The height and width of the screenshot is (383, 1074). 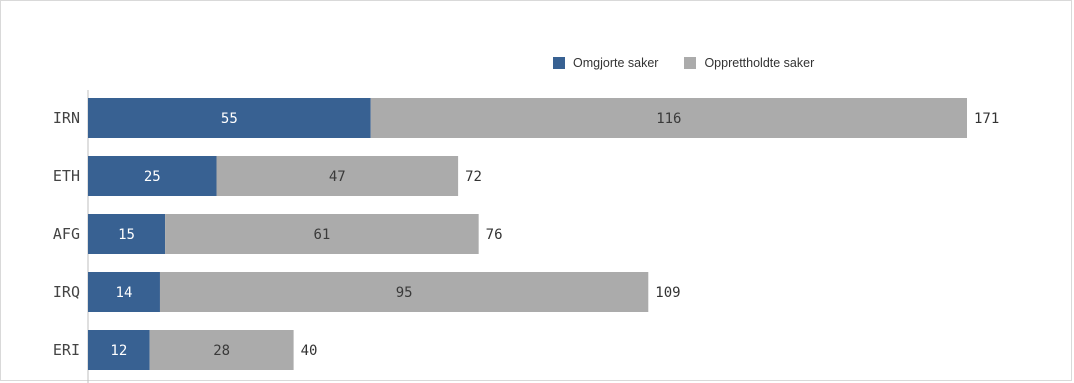 I want to click on bar-opprettholdte-afg, so click(x=322, y=234).